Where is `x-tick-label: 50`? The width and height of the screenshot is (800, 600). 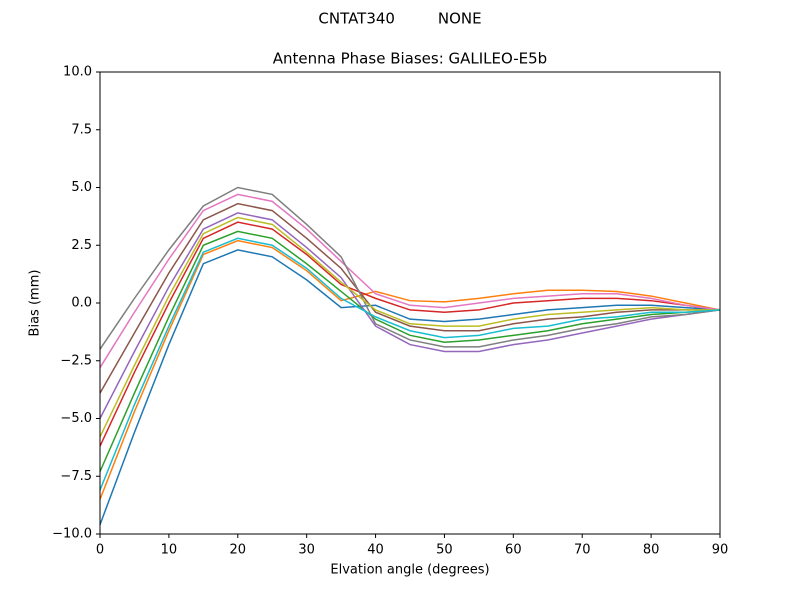
x-tick-label: 50 is located at coordinates (444, 550).